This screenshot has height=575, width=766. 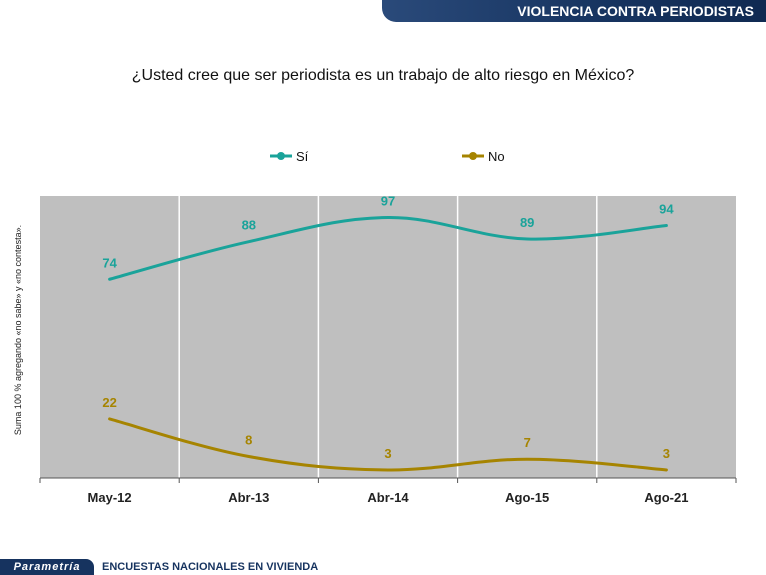 What do you see at coordinates (496, 156) in the screenshot?
I see `legend-entry: No` at bounding box center [496, 156].